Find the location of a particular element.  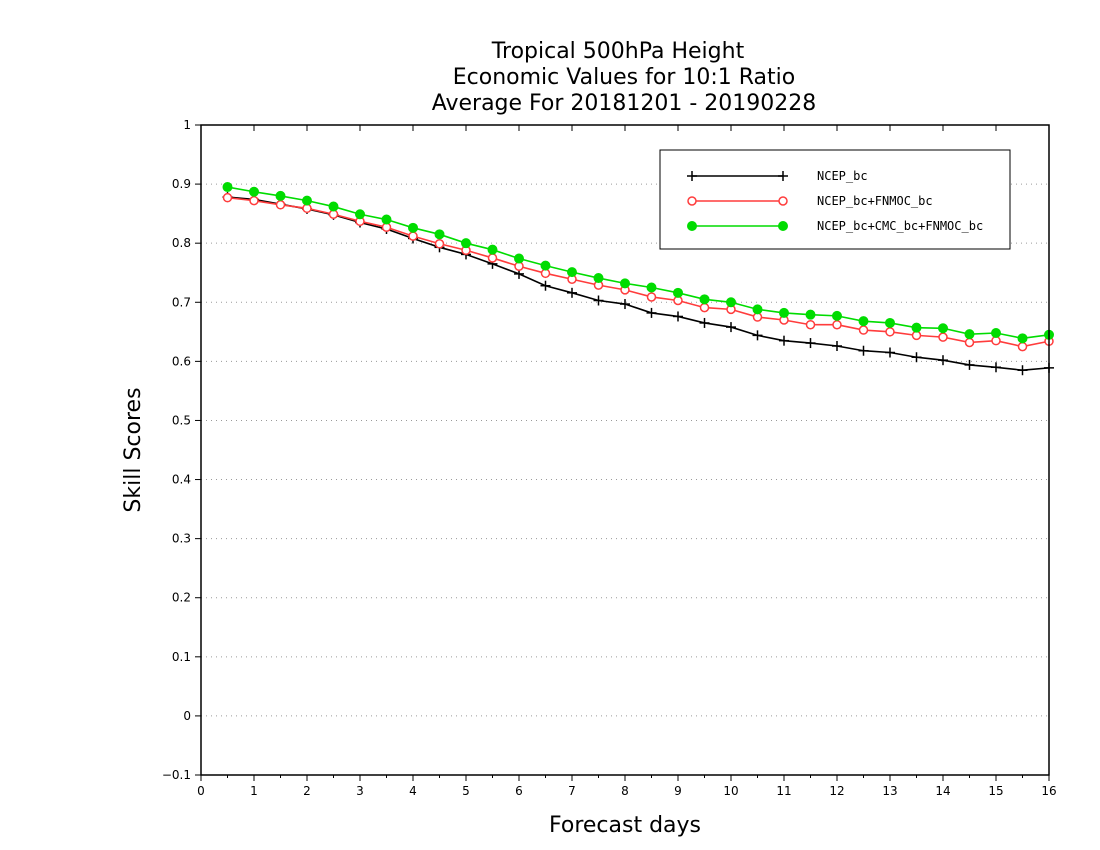

title-line-1: Tropical 500hPa Height is located at coordinates (618, 51).